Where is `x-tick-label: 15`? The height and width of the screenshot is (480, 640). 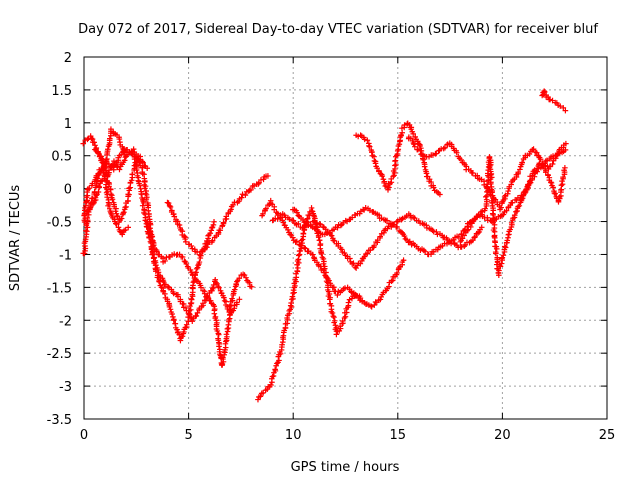
x-tick-label: 15 is located at coordinates (398, 435).